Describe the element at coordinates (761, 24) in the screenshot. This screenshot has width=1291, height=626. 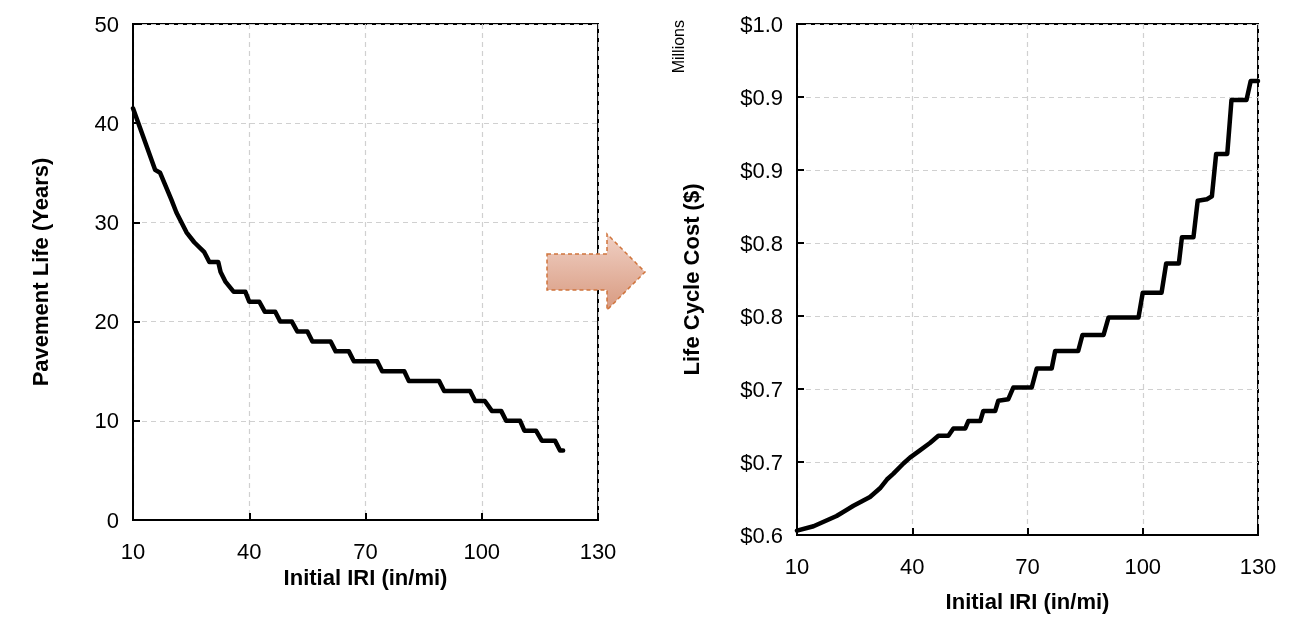
I see `y-tick-label: $1.0` at that location.